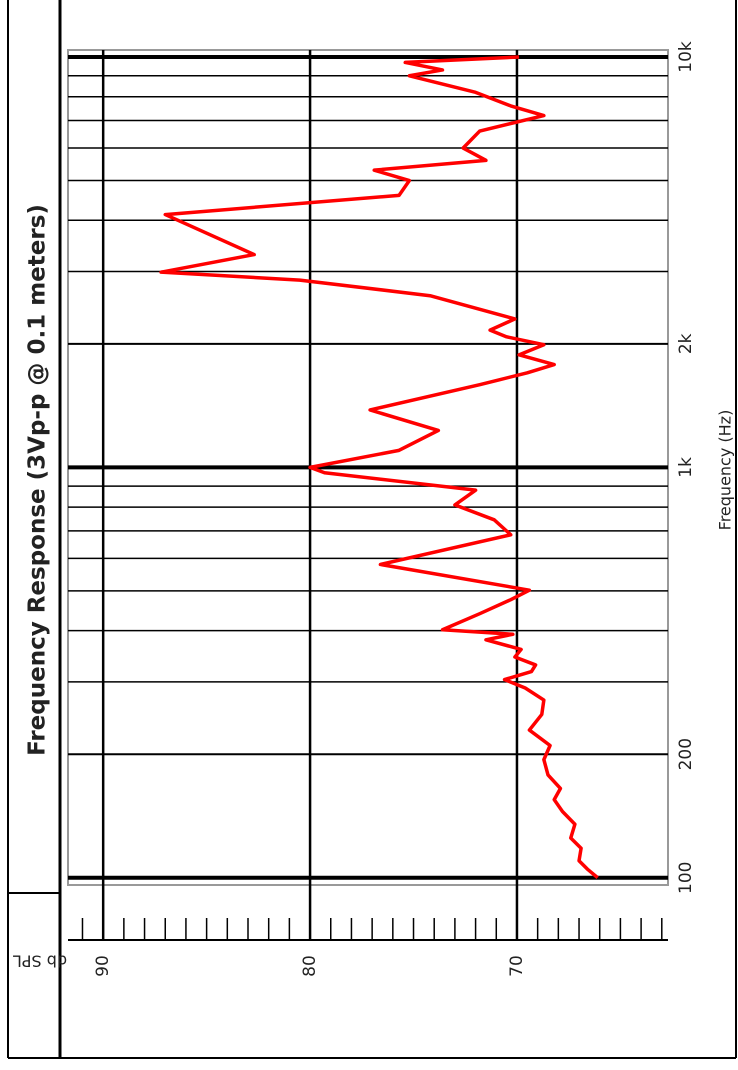  I want to click on chart-title: Frequency Response (3Vp-p @ 0.1 meters), so click(38, 480).